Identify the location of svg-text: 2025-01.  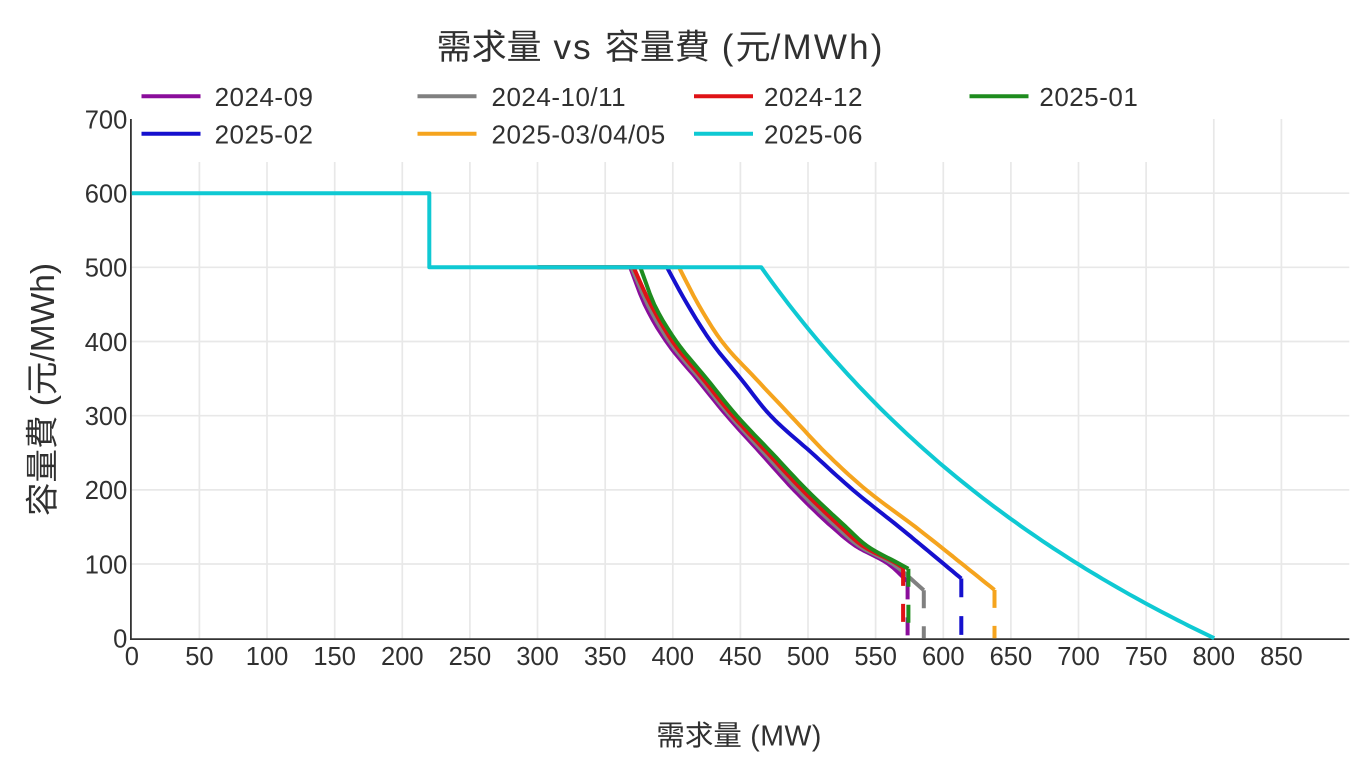
(1088, 97).